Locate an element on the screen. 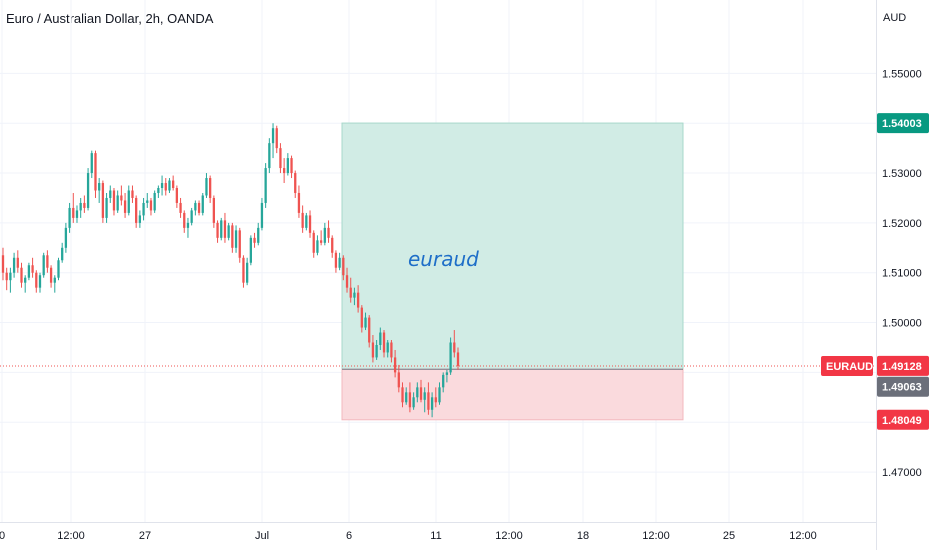 This screenshot has height=550, width=932. target-price-label: 1.54003 is located at coordinates (902, 124).